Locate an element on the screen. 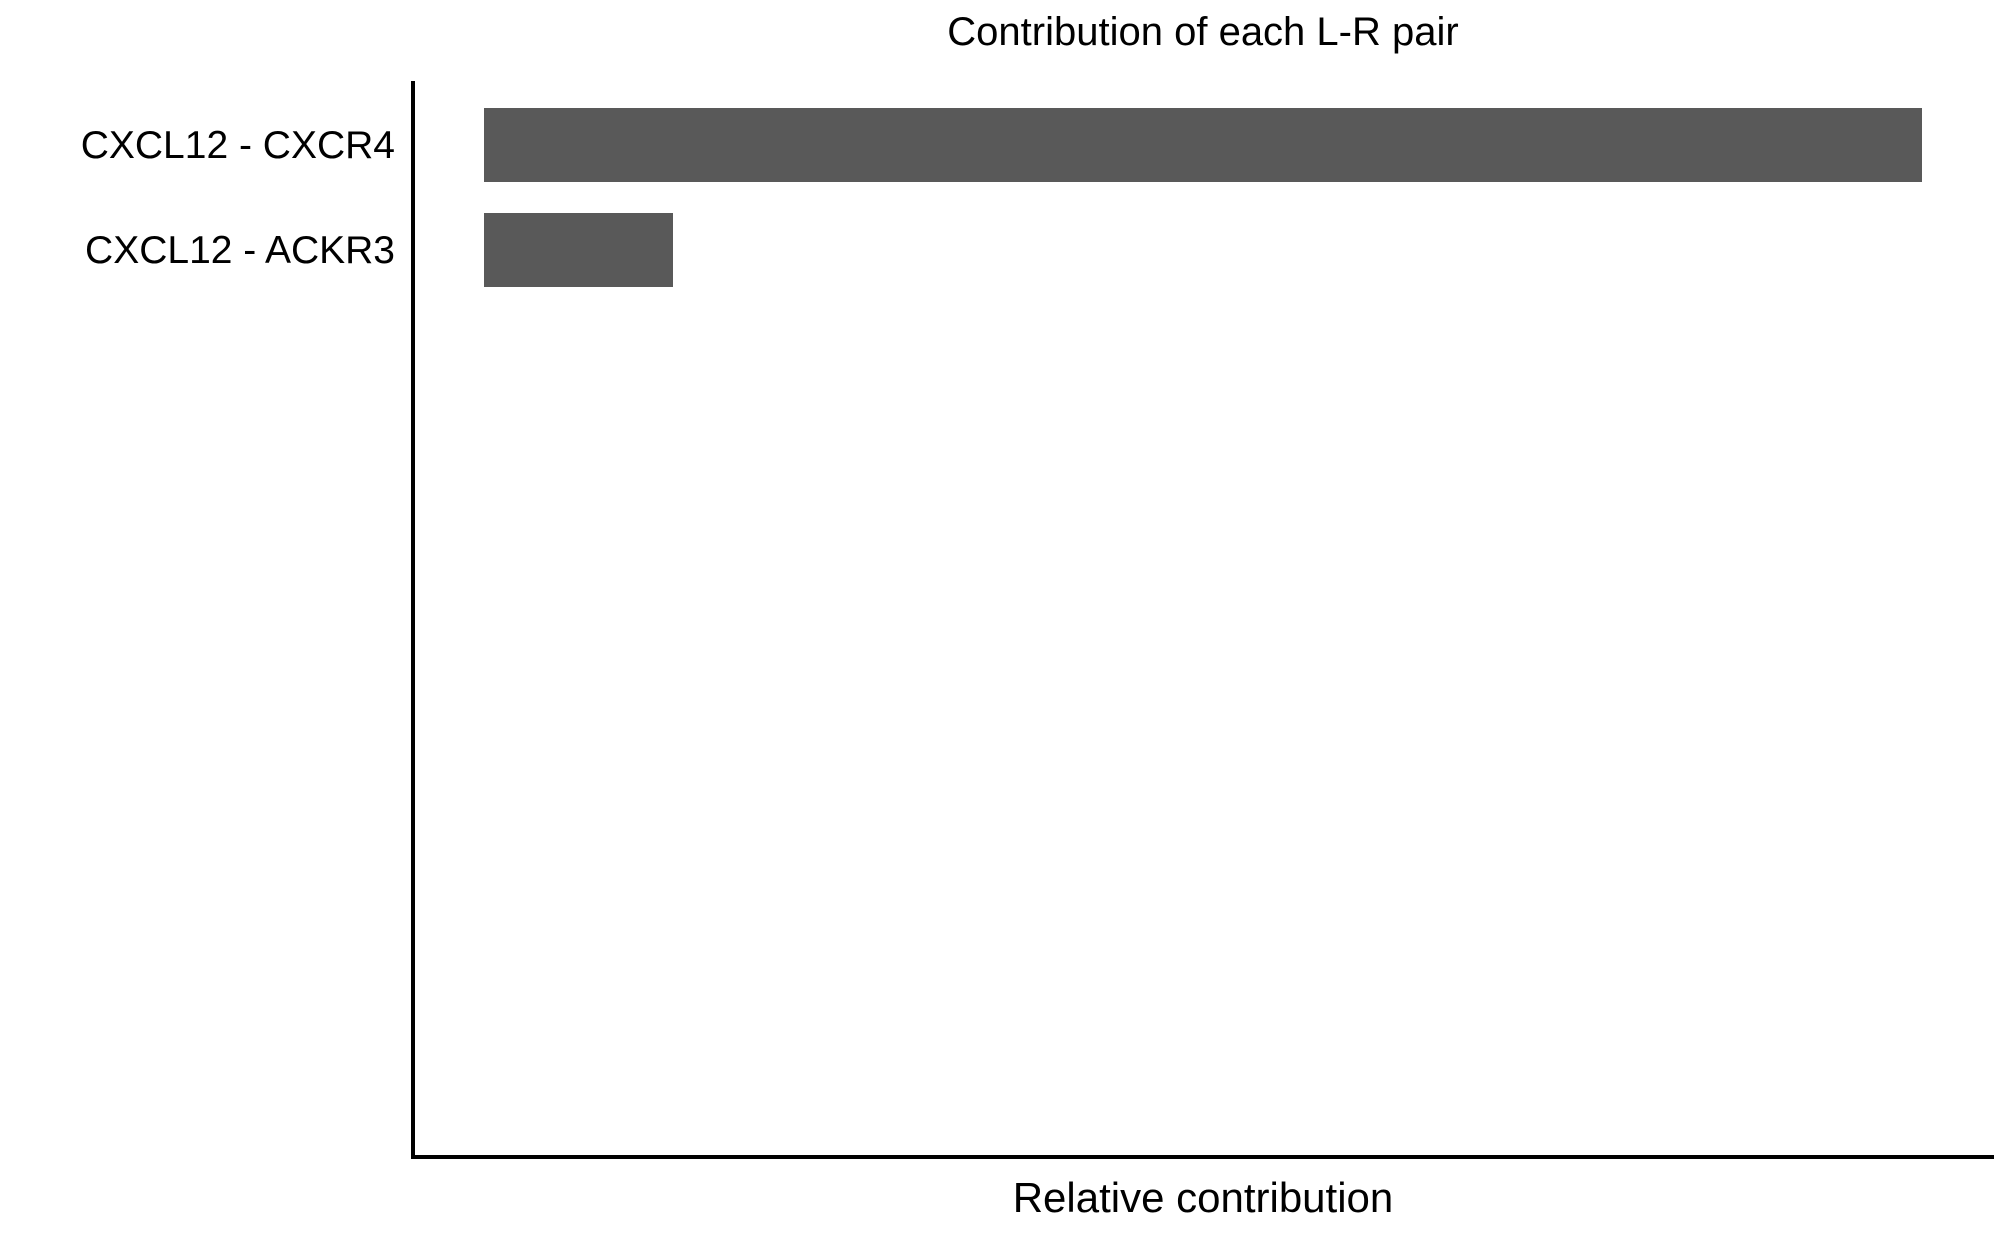 The width and height of the screenshot is (2016, 1245). x-axis-label: Relative contribution is located at coordinates (1203, 1197).